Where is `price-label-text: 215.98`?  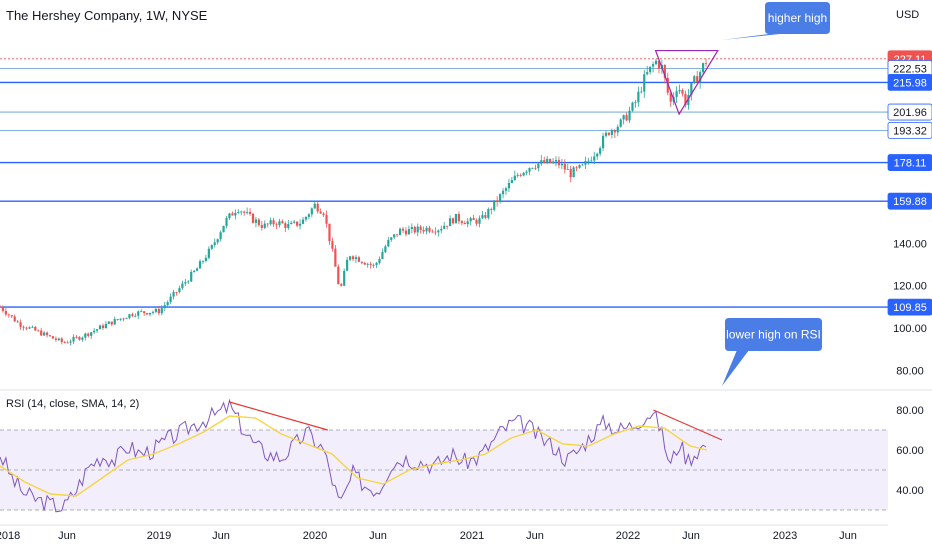 price-label-text: 215.98 is located at coordinates (910, 83).